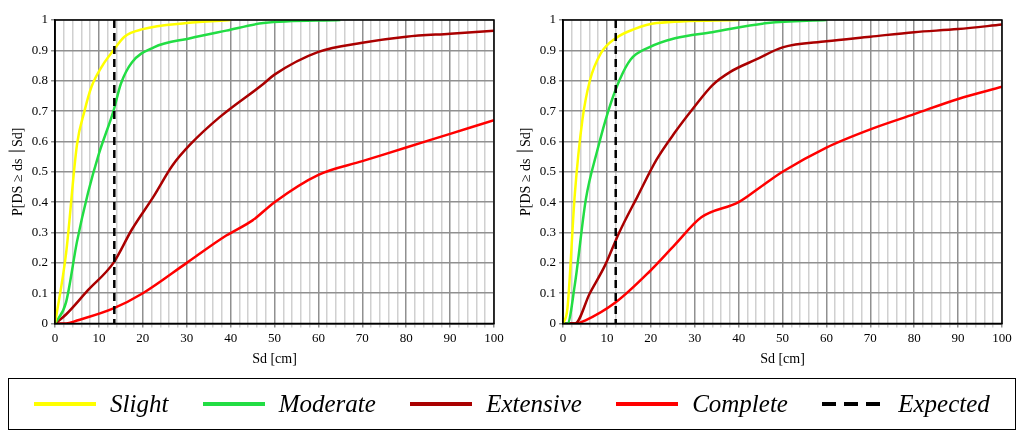  Describe the element at coordinates (327, 404) in the screenshot. I see `legend-label: Moderate` at that location.